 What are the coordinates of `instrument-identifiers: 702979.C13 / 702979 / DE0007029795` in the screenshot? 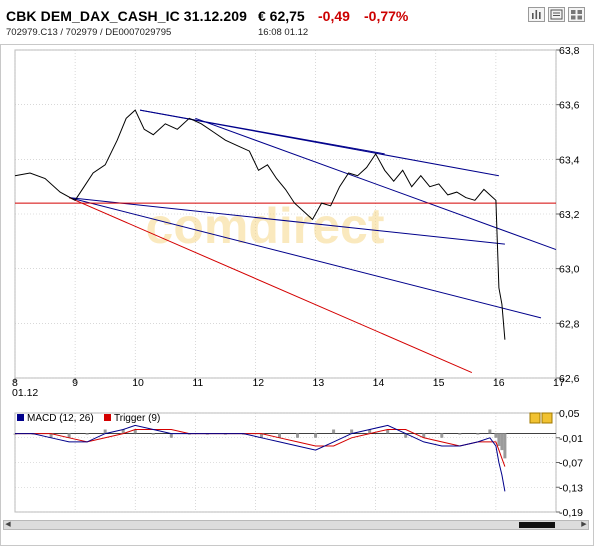 It's located at (89, 32).